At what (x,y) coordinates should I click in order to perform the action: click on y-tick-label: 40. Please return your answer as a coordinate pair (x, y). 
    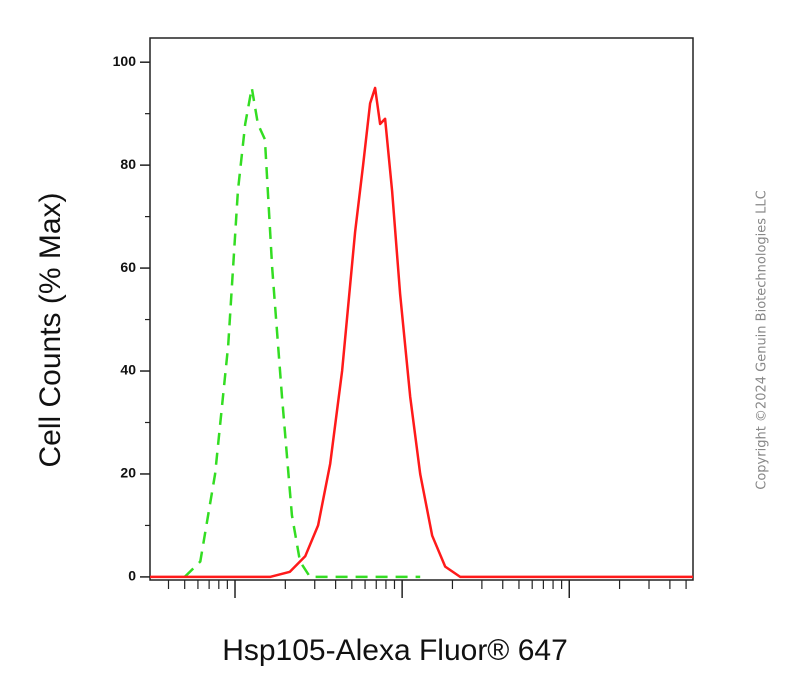
    Looking at the image, I should click on (128, 370).